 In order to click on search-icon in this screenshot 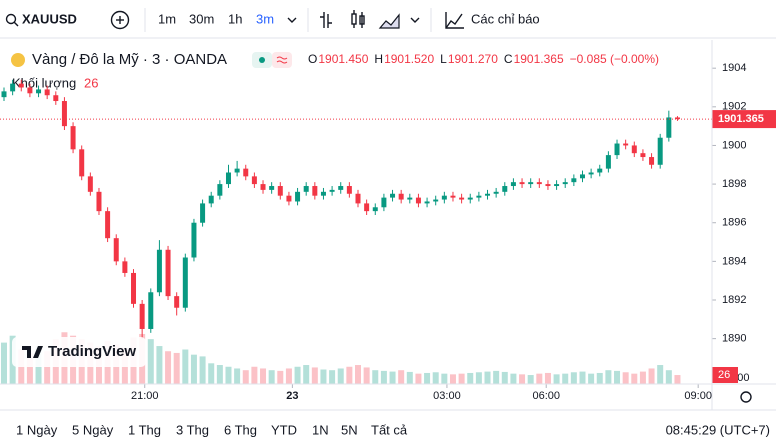, I will do `click(11, 19)`.